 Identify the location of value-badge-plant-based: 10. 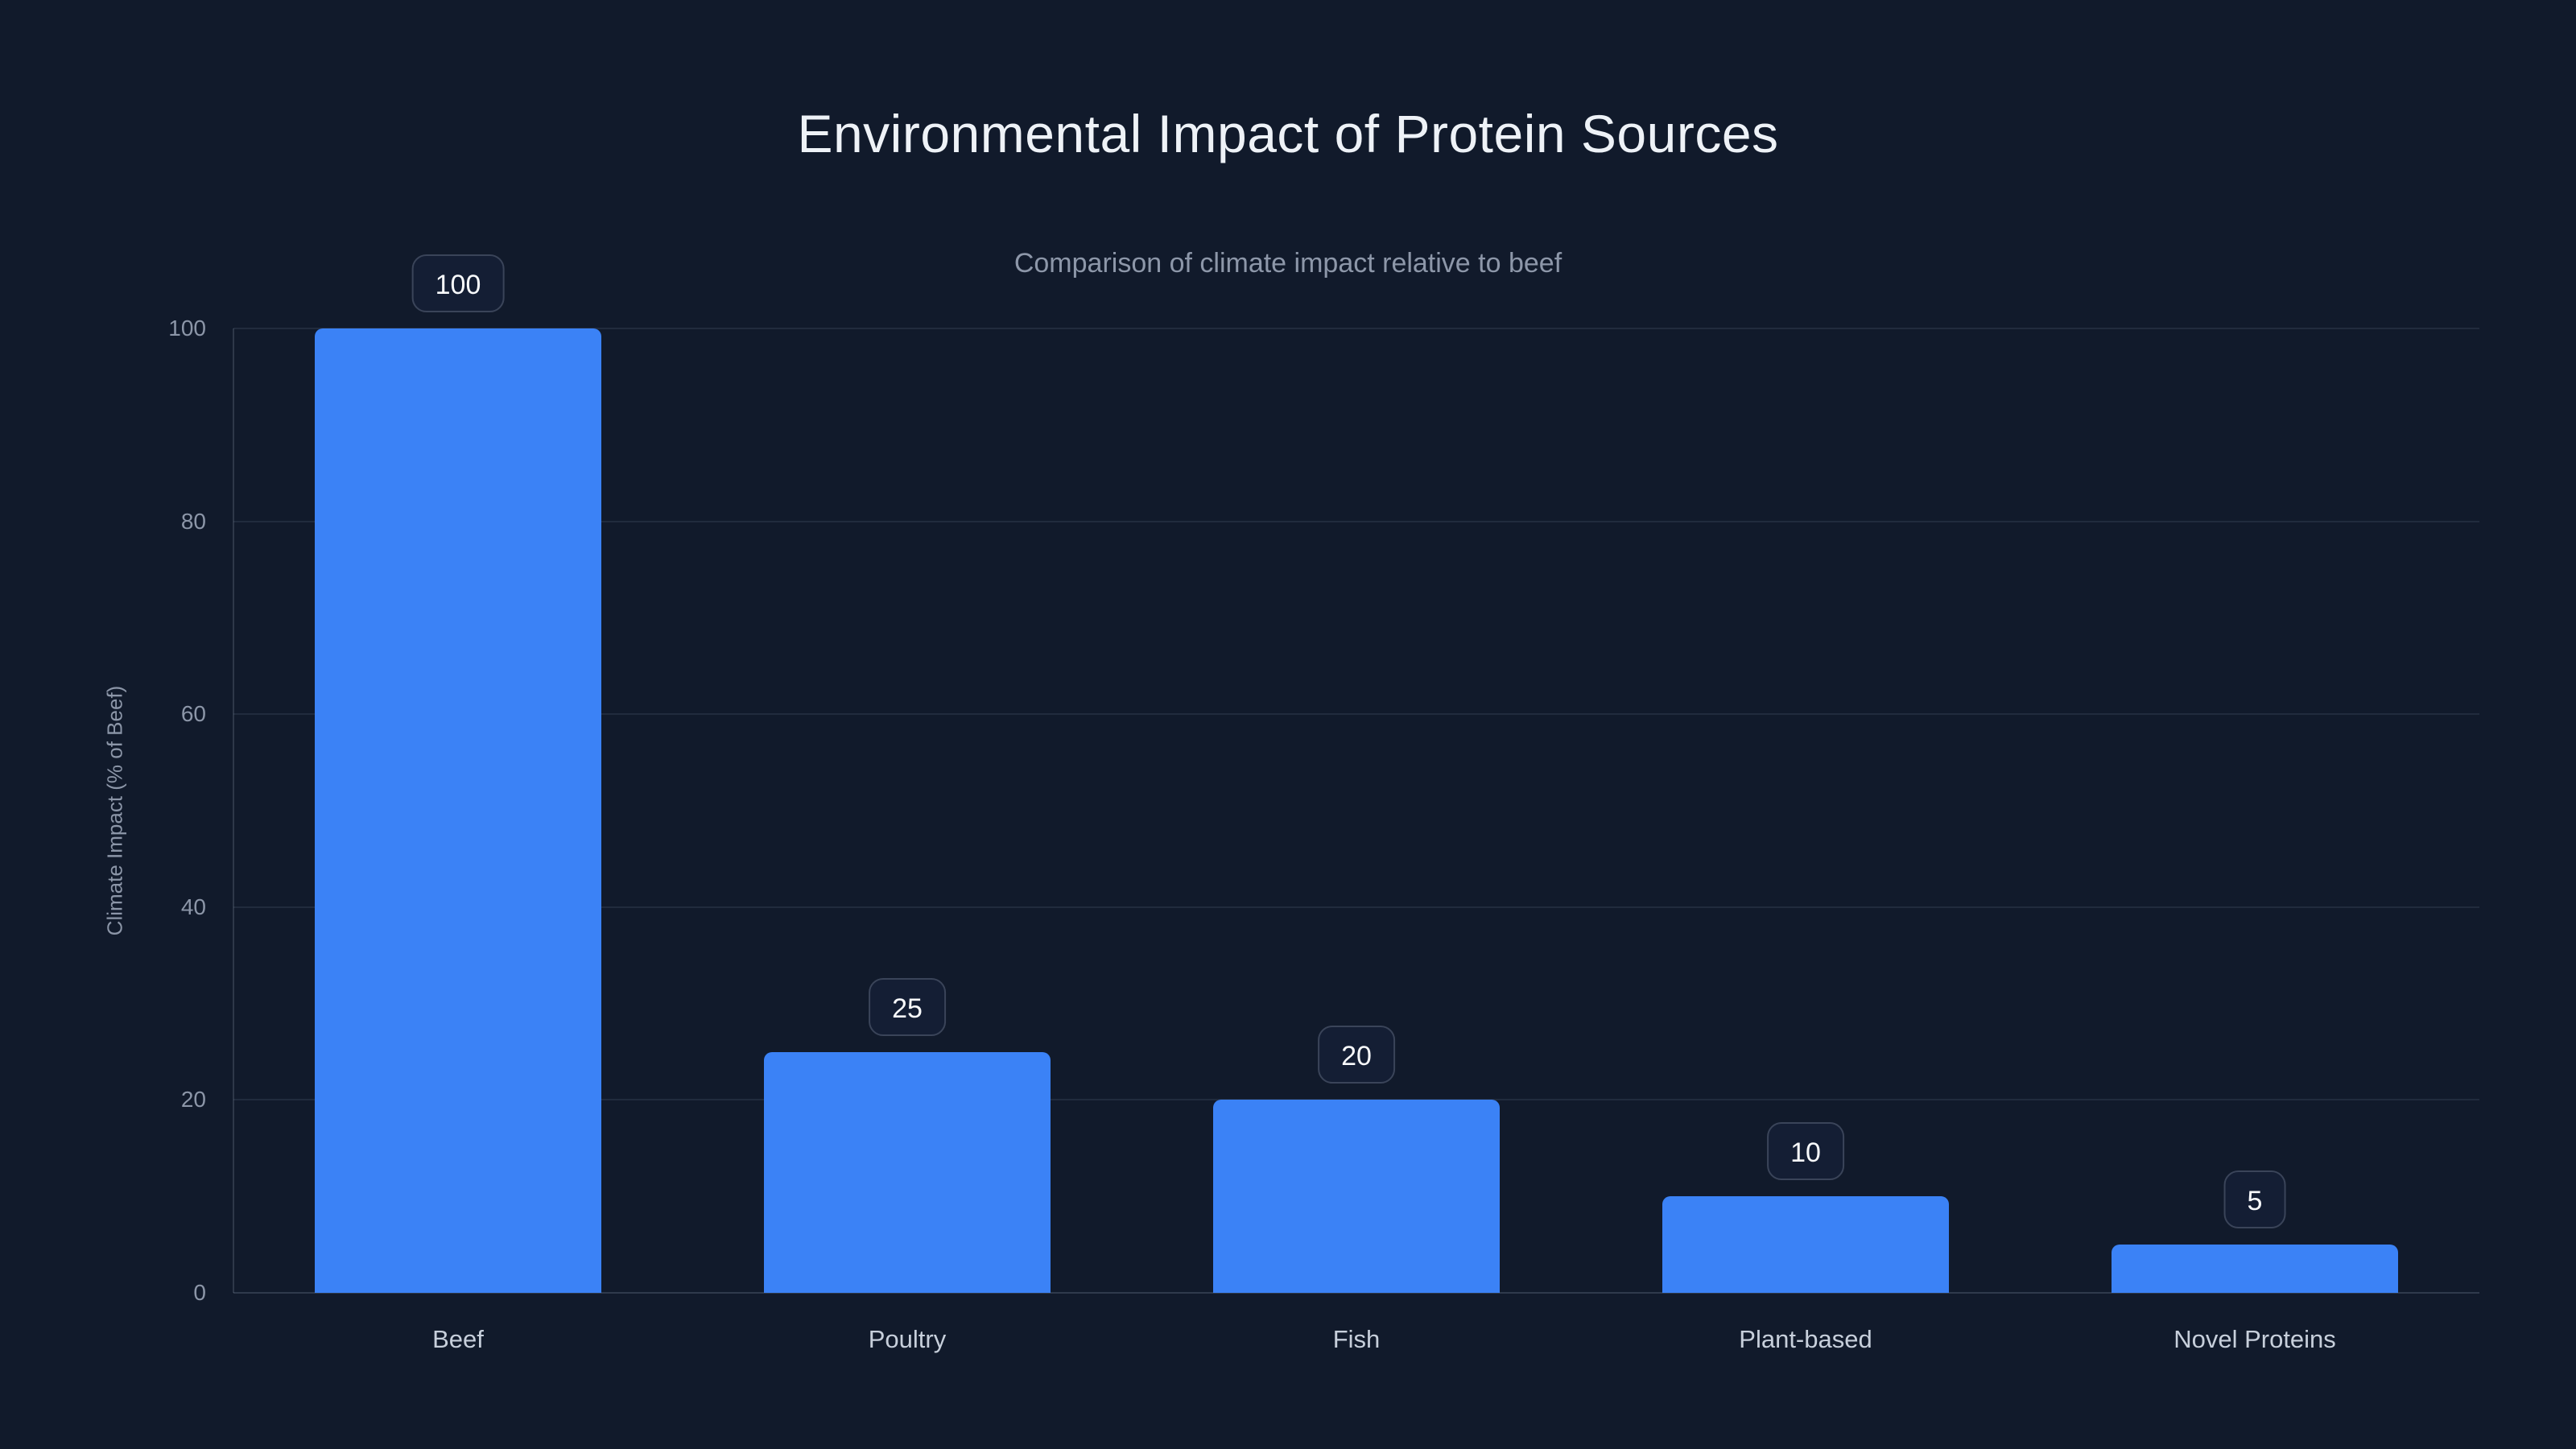
(1805, 1151).